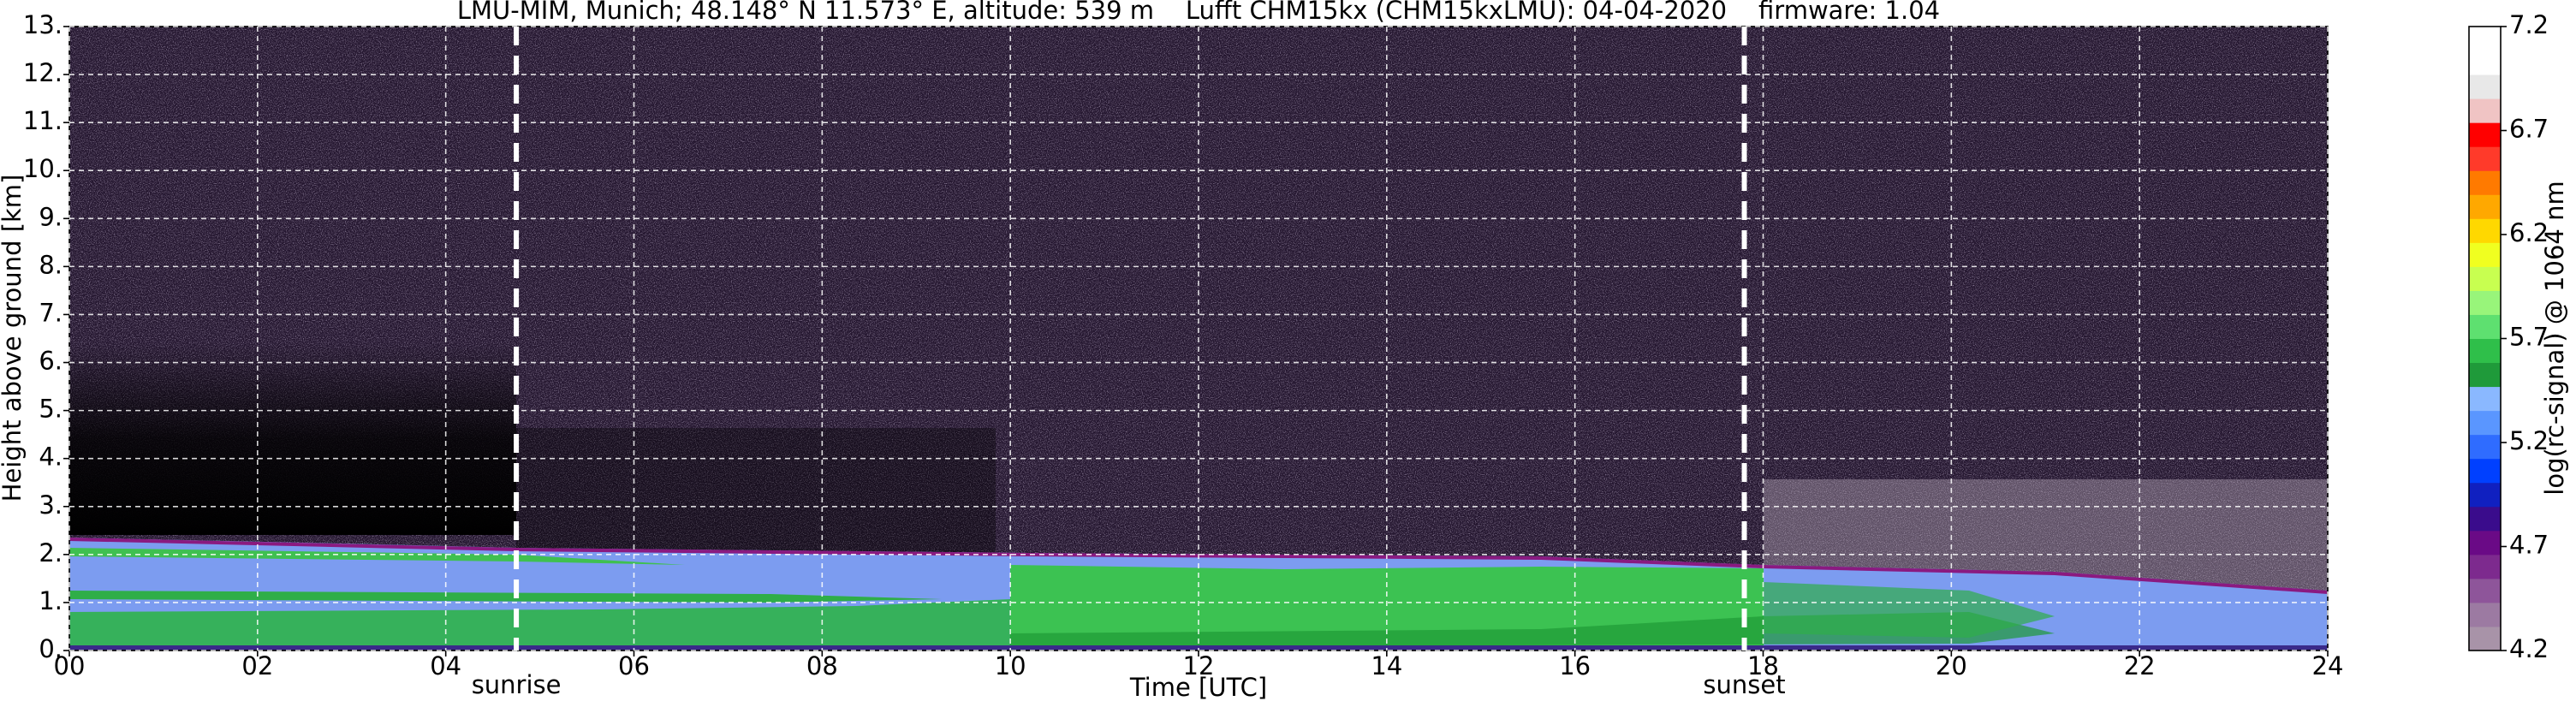 The height and width of the screenshot is (707, 2576). What do you see at coordinates (1763, 665) in the screenshot?
I see `x-tick-label: 18` at bounding box center [1763, 665].